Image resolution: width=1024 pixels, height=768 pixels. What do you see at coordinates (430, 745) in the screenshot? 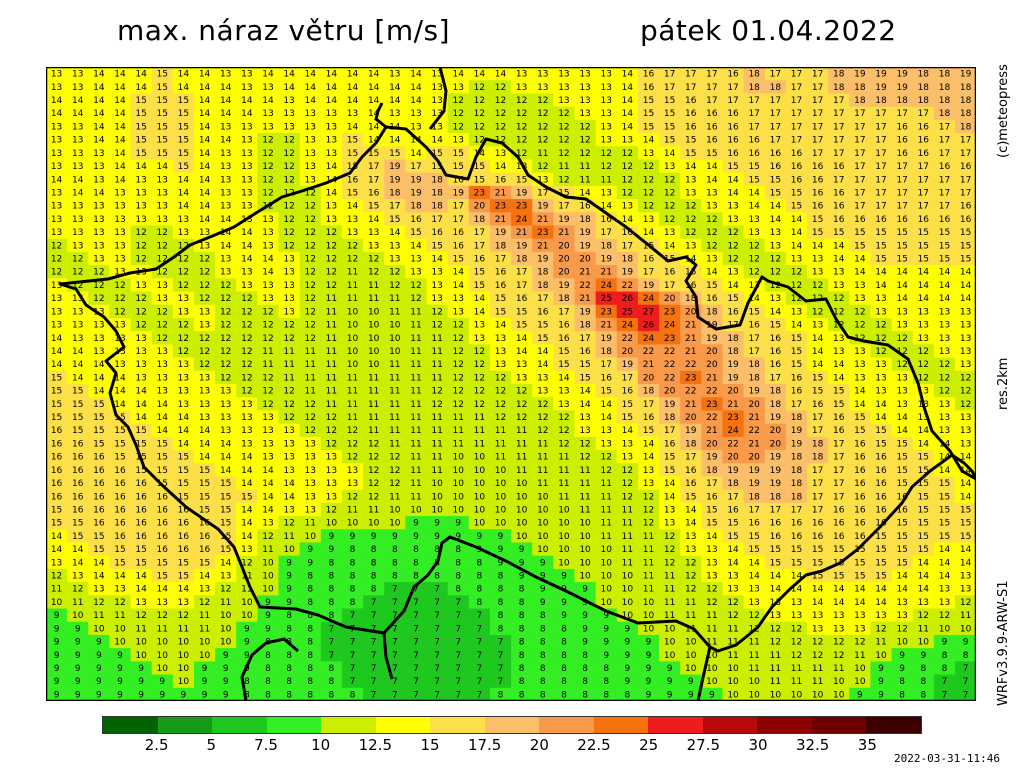
I see `legend-tick-label: 15` at bounding box center [430, 745].